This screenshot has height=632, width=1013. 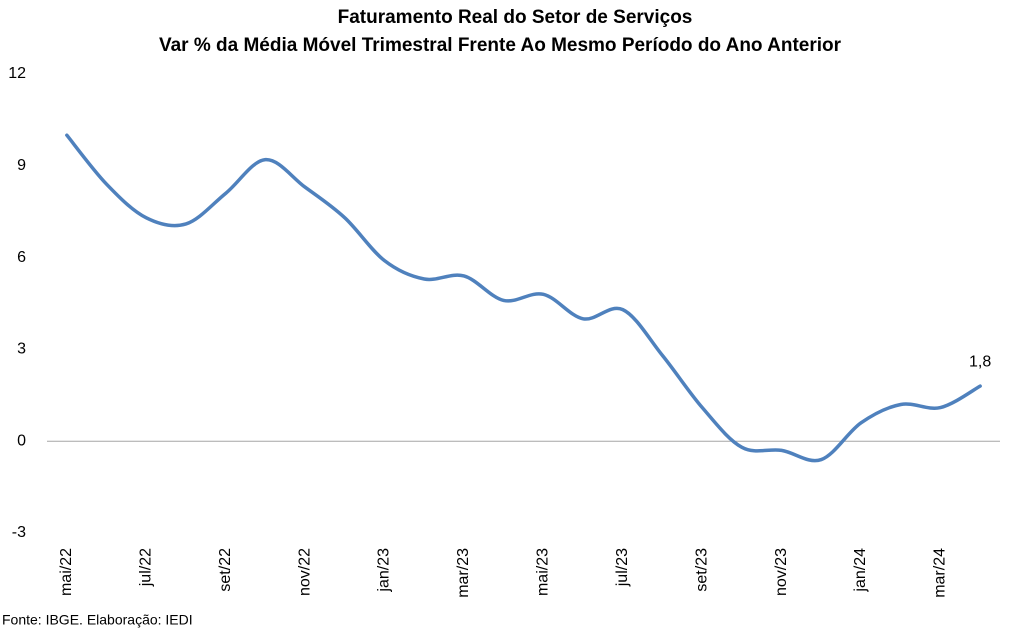 I want to click on x-tick-label: mai/22, so click(x=66, y=572).